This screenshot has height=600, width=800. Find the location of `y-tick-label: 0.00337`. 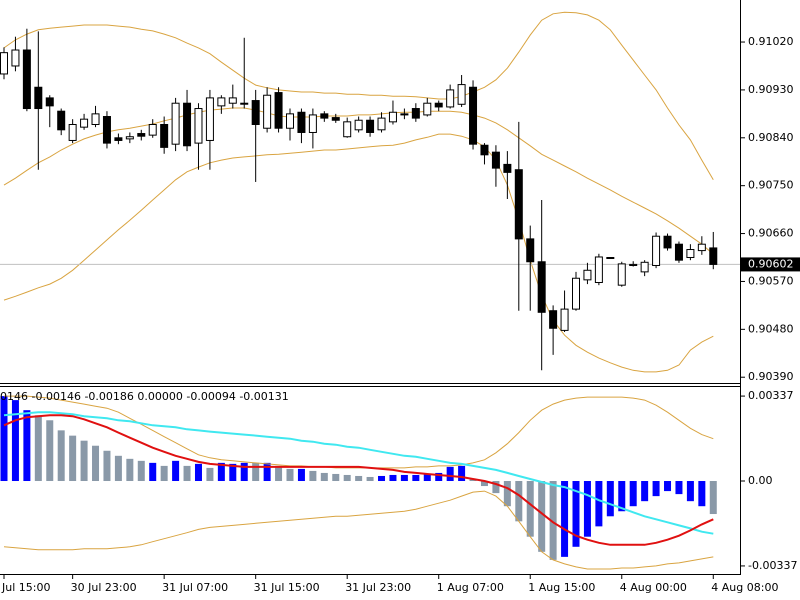

y-tick-label: 0.00337 is located at coordinates (771, 395).